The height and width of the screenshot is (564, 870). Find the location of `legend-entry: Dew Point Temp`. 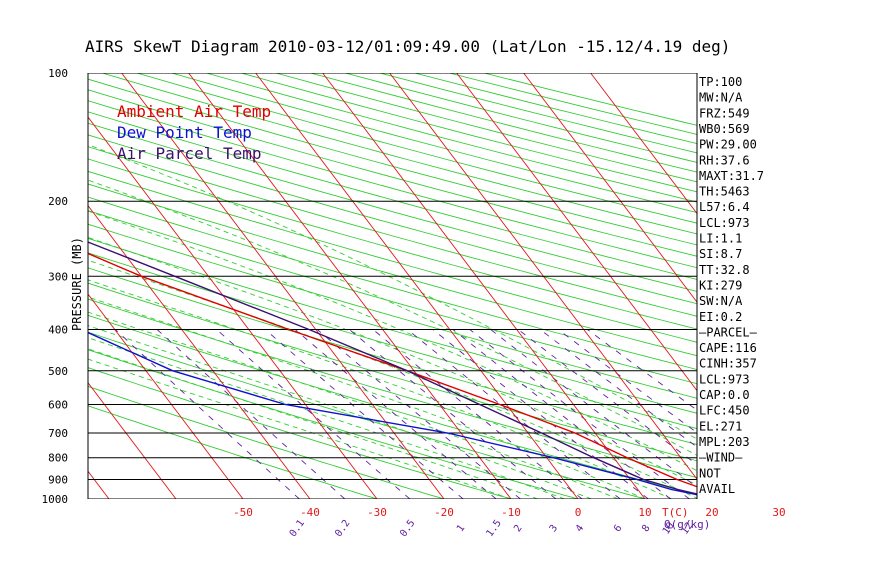

legend-entry: Dew Point Temp is located at coordinates (184, 132).